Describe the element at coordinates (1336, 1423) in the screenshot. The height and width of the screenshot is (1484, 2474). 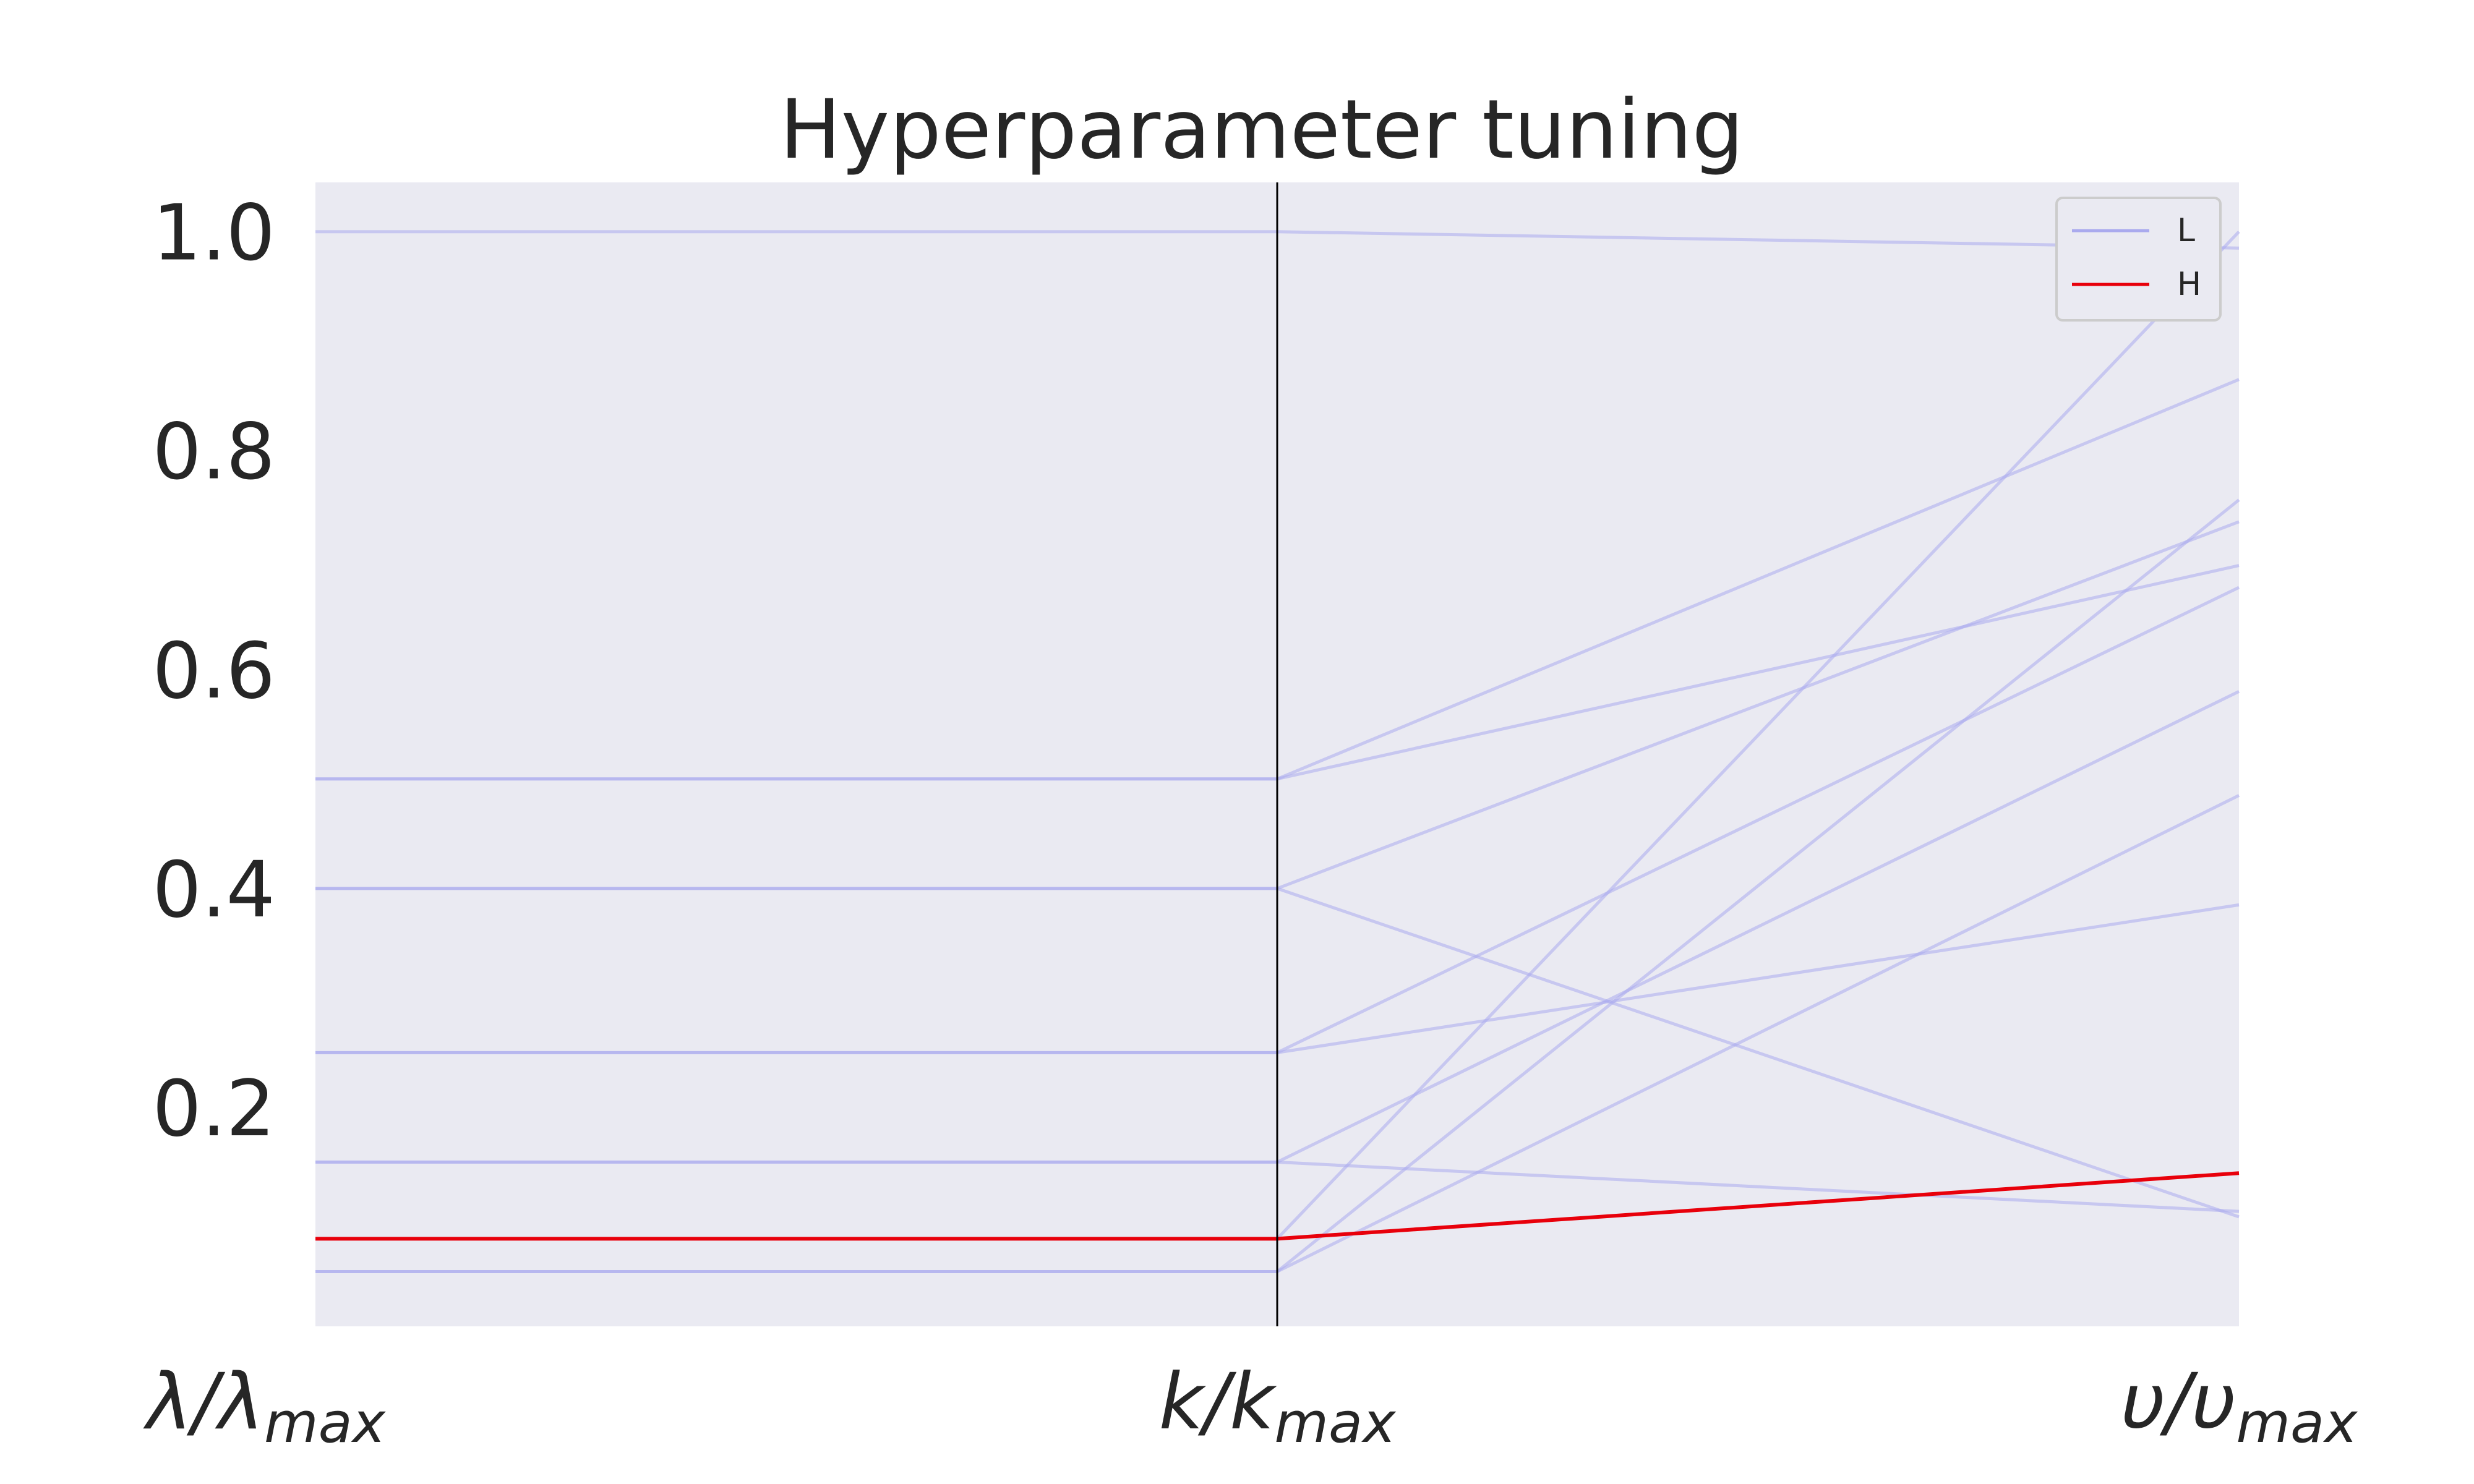
I see `x-axis-label-k-sub: max` at that location.